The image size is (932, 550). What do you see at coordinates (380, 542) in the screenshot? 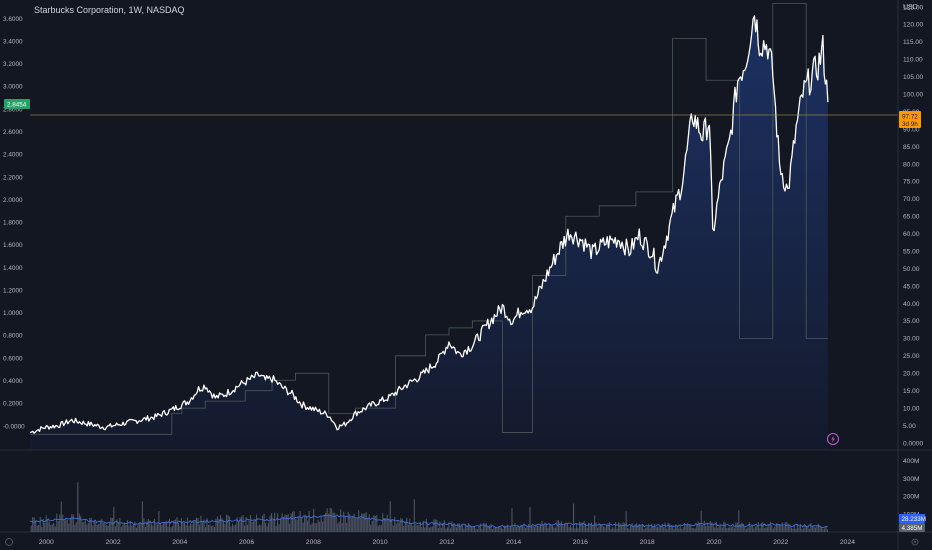
I see `time-tick-label: 2010` at bounding box center [380, 542].